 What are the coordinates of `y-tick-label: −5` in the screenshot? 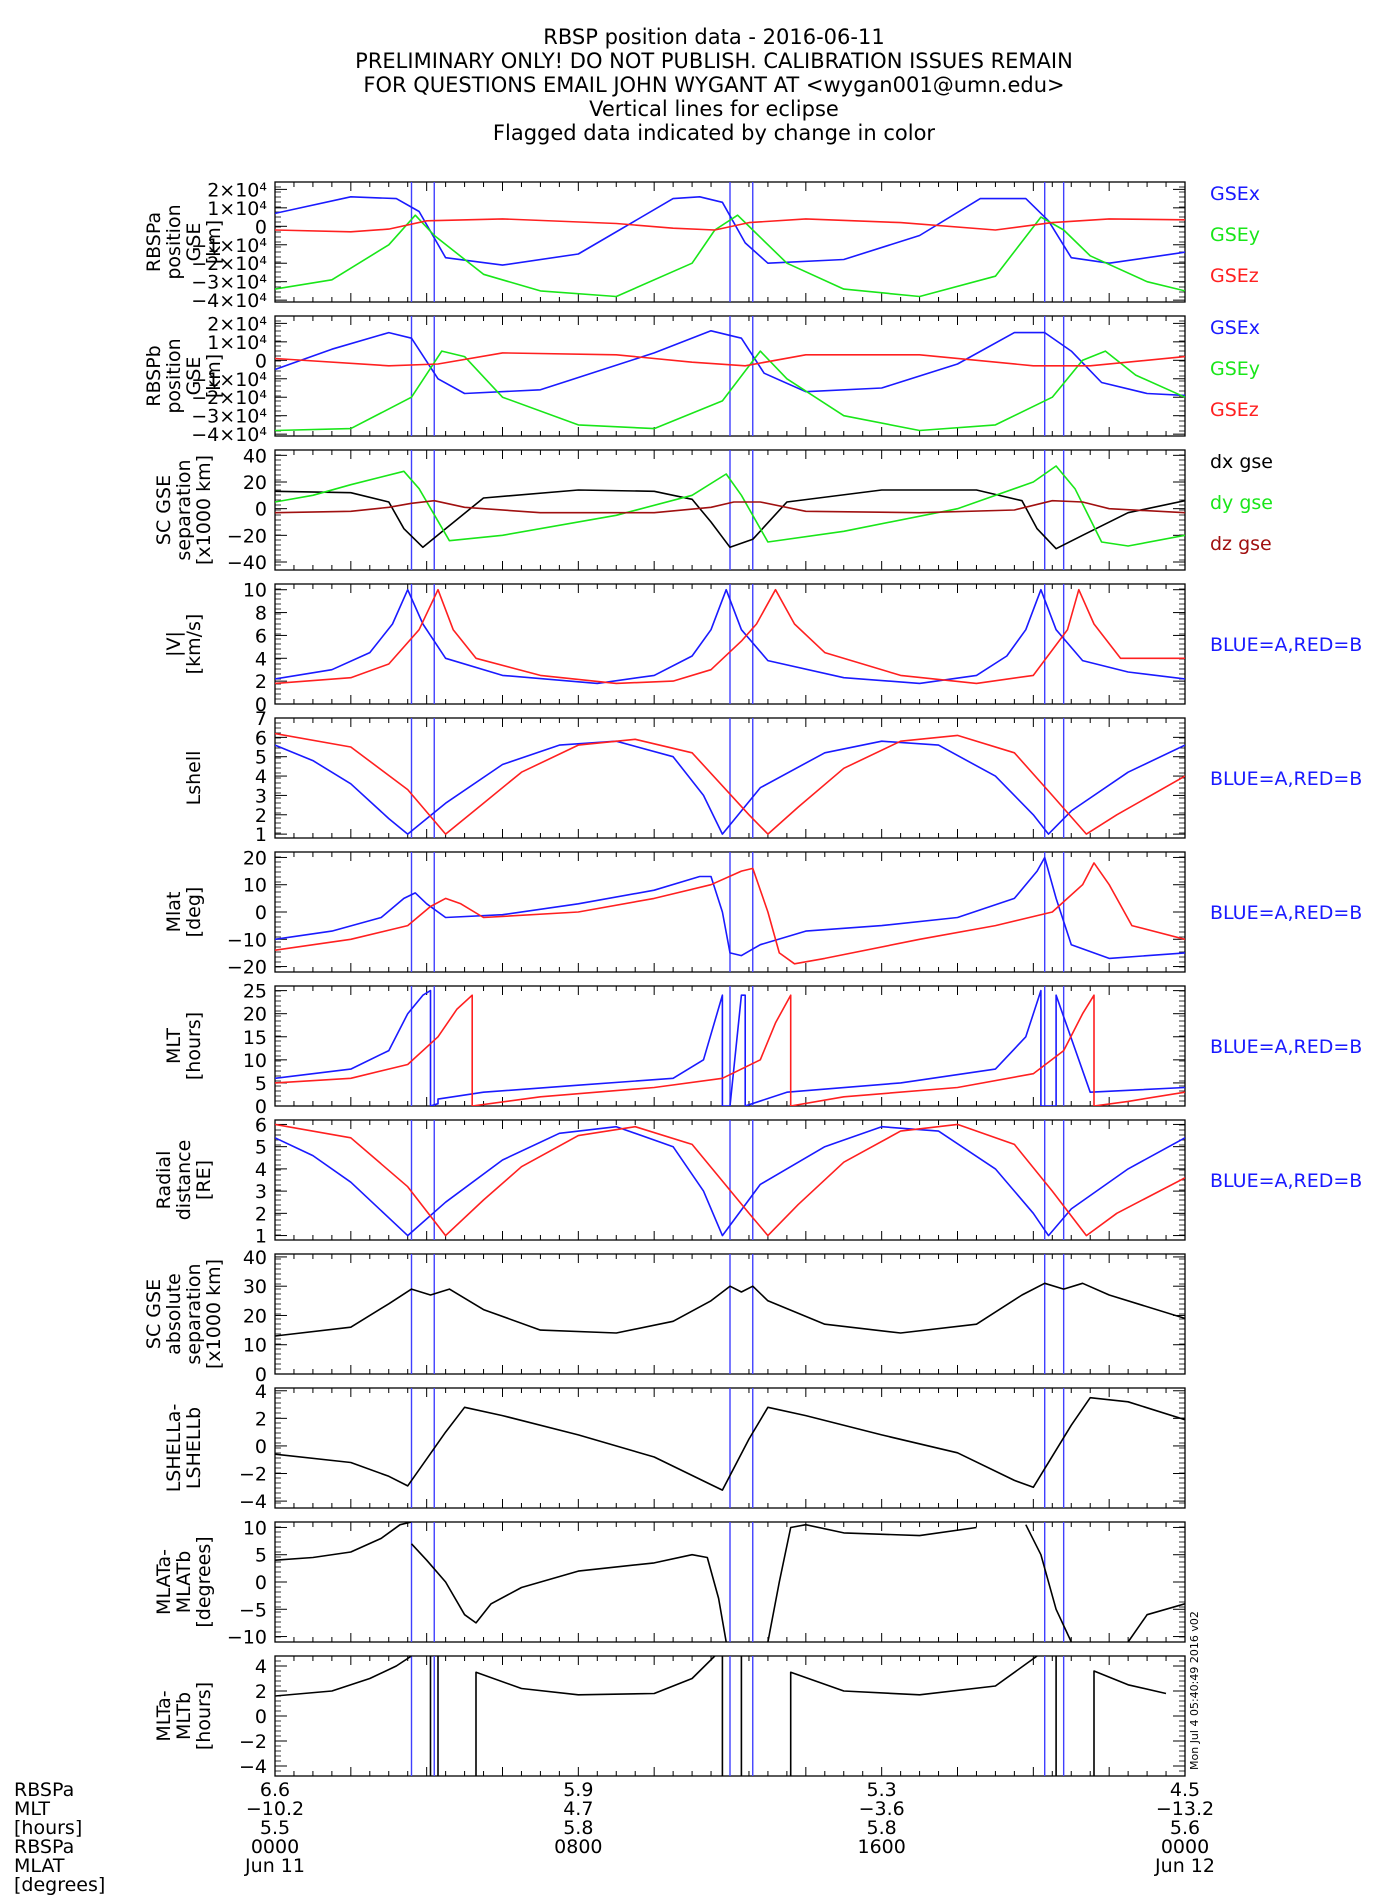 It's located at (253, 1610).